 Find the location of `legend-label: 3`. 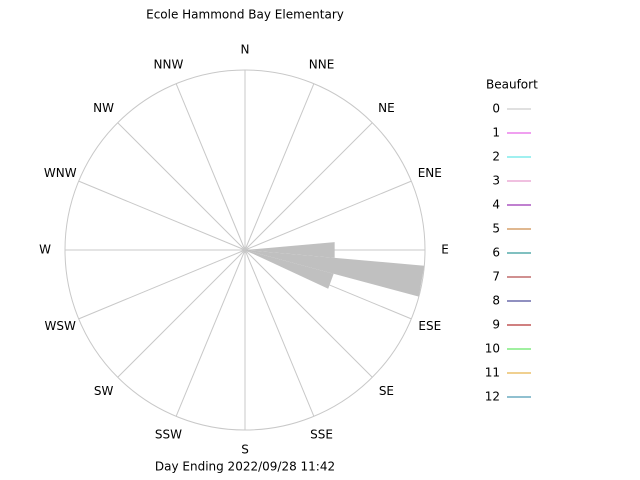

legend-label: 3 is located at coordinates (496, 181).